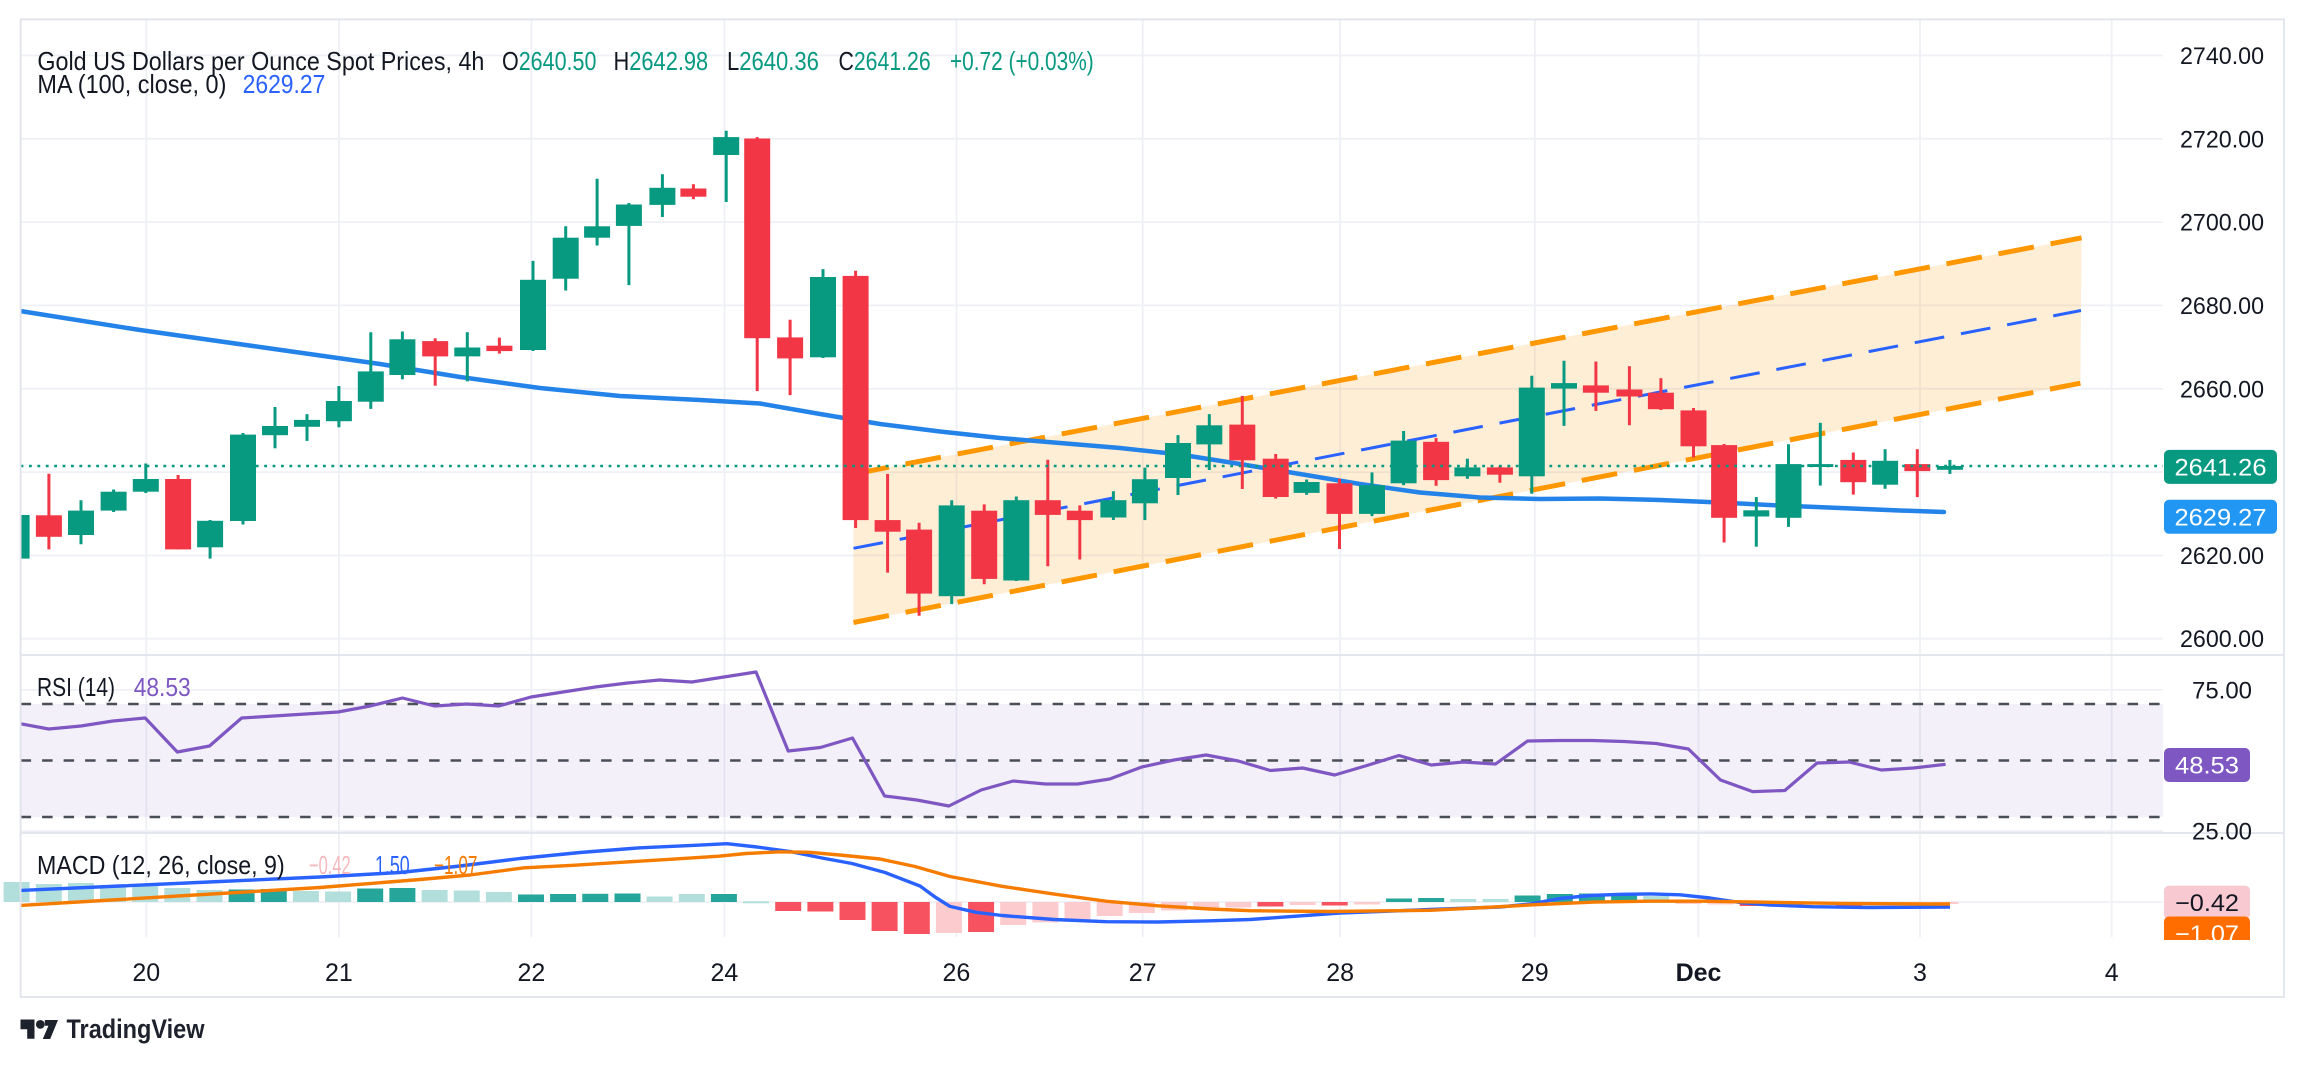  I want to click on svg-text: 1.50, so click(392, 865).